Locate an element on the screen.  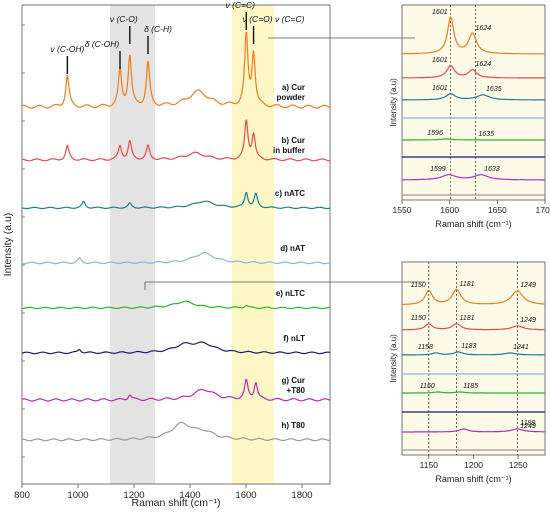
inset-peak-label: 1189 is located at coordinates (527, 423).